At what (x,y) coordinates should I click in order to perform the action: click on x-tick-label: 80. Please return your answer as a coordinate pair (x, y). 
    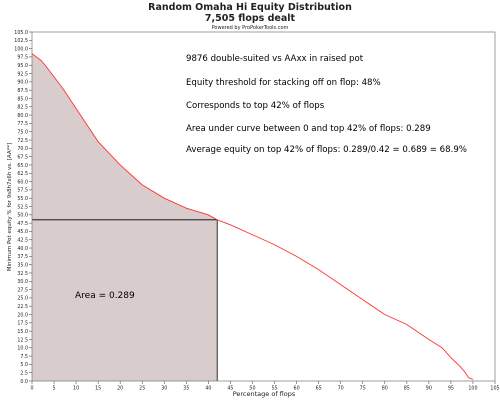
    Looking at the image, I should click on (385, 389).